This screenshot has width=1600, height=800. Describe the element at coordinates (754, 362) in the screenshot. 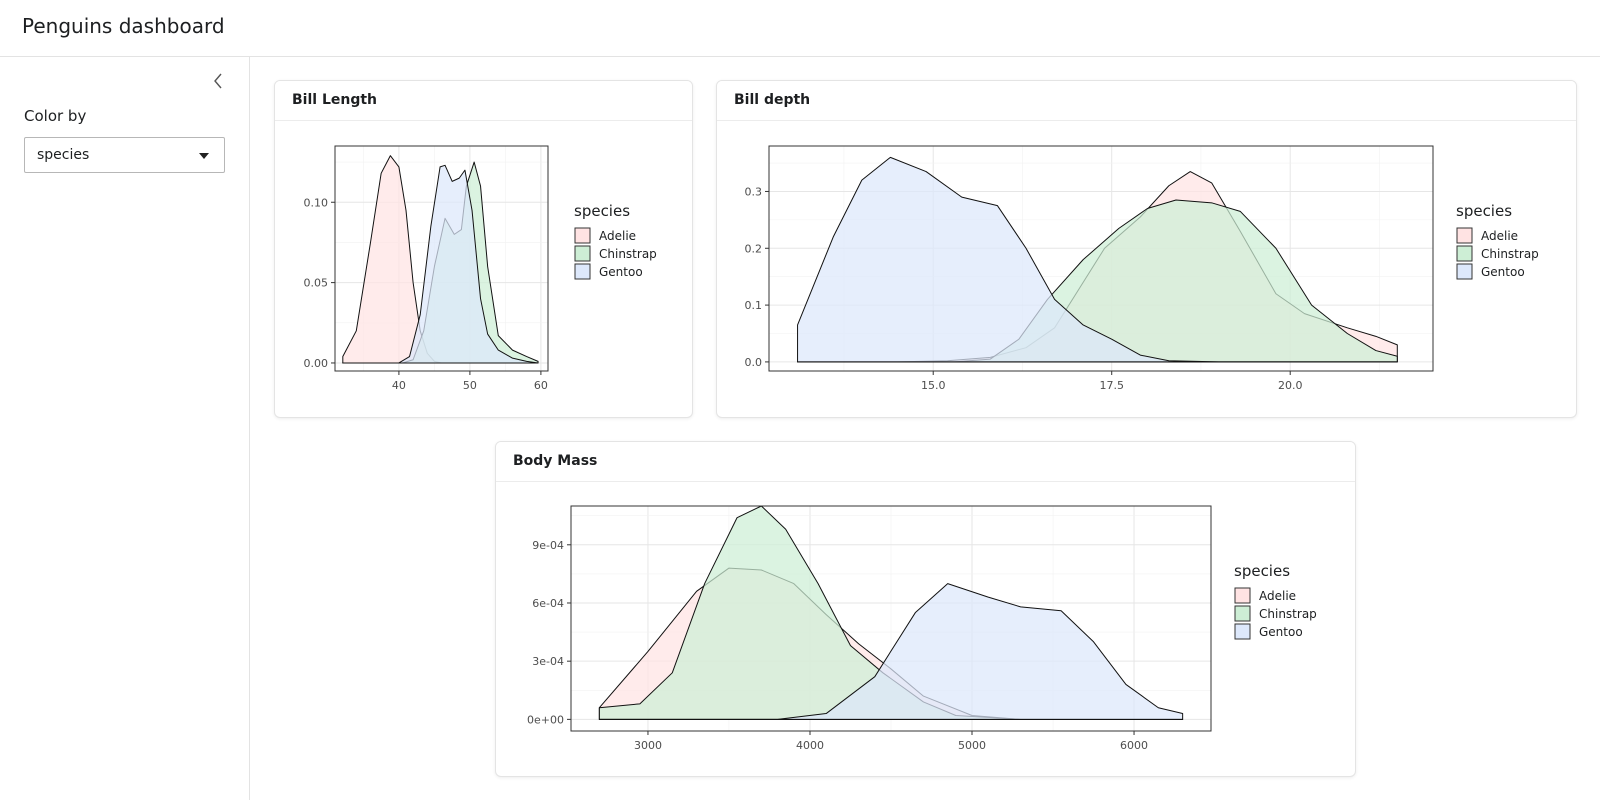

I see `y-tick-label: 0.0` at that location.